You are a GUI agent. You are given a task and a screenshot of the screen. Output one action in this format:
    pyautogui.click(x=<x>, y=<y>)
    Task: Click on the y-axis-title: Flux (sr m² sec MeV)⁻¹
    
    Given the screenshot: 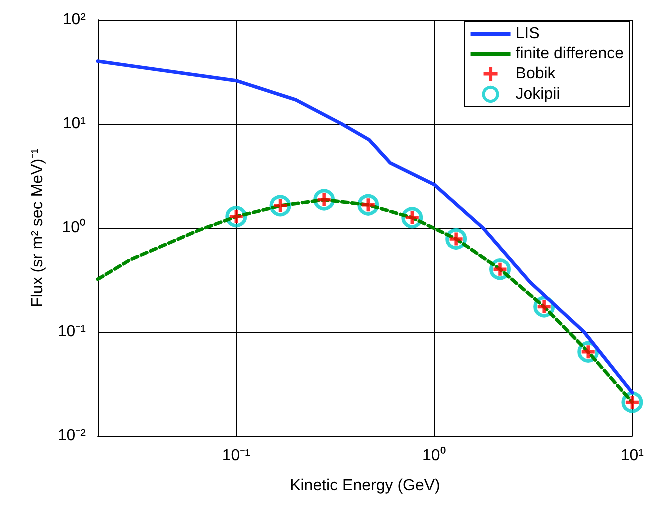 What is the action you would take?
    pyautogui.click(x=38, y=228)
    